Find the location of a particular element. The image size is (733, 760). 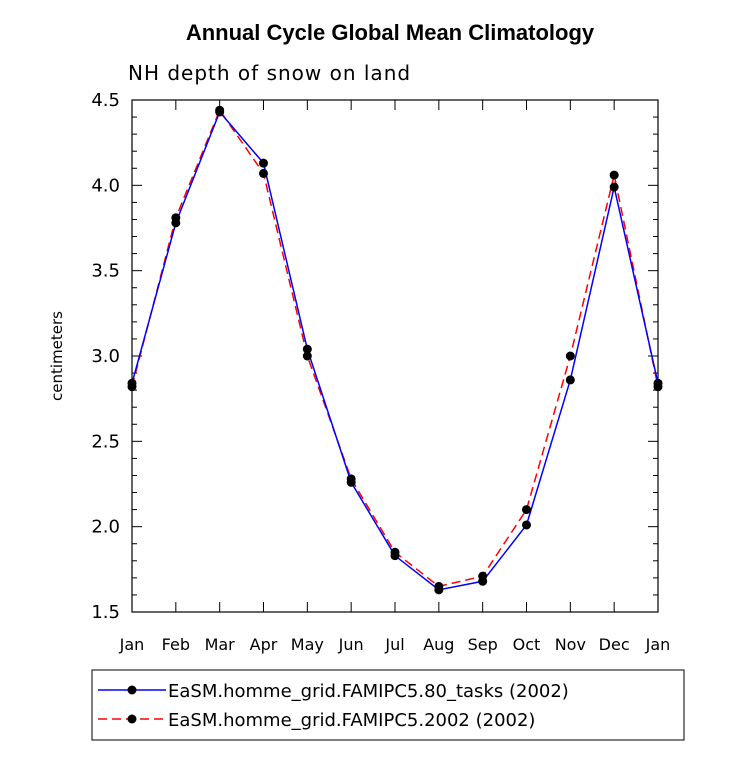

x-tick-label: Feb is located at coordinates (176, 644).